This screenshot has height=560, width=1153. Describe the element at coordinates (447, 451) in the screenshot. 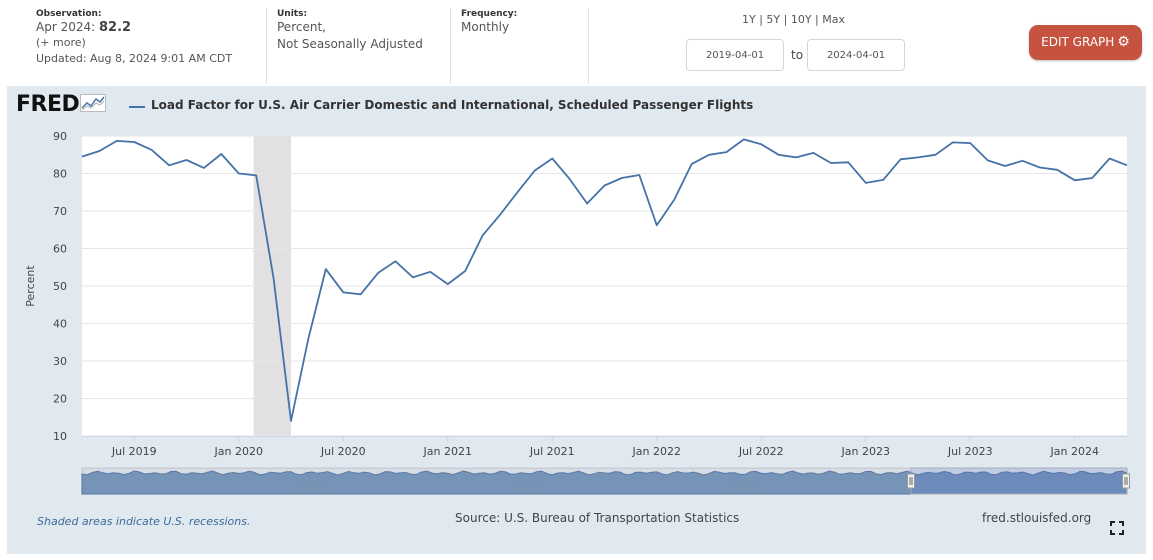

I see `x-tick-label: Jan 2021` at that location.